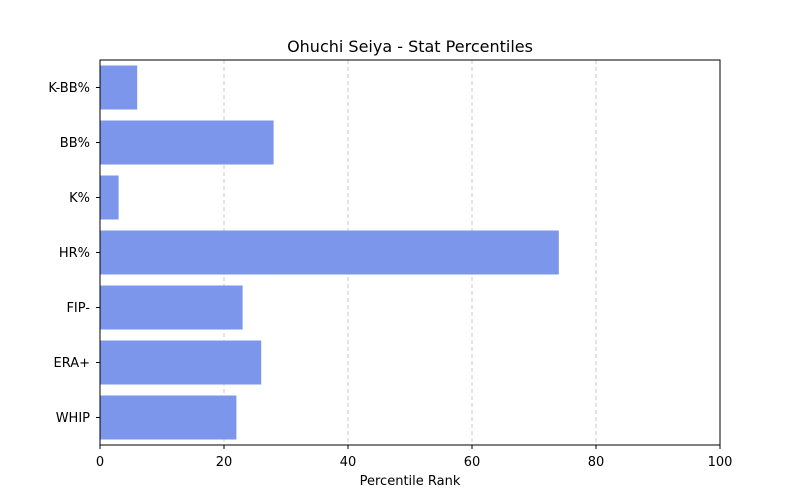 The image size is (800, 500). What do you see at coordinates (78, 308) in the screenshot?
I see `y-tick-label: FIP-` at bounding box center [78, 308].